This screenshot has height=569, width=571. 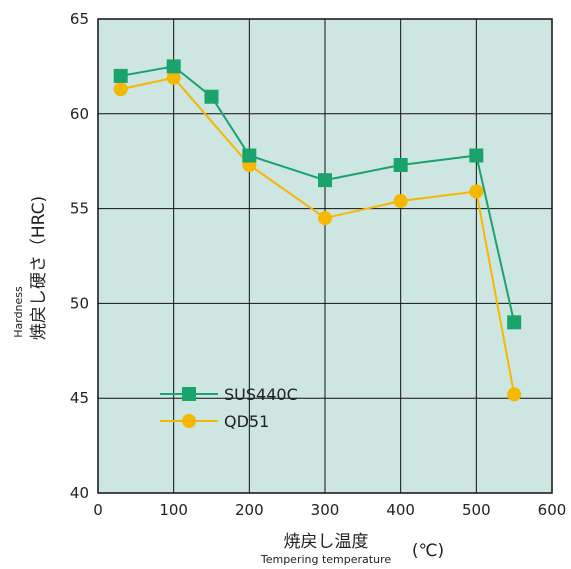 I want to click on legend: SUS440C QD51, so click(x=229, y=408).